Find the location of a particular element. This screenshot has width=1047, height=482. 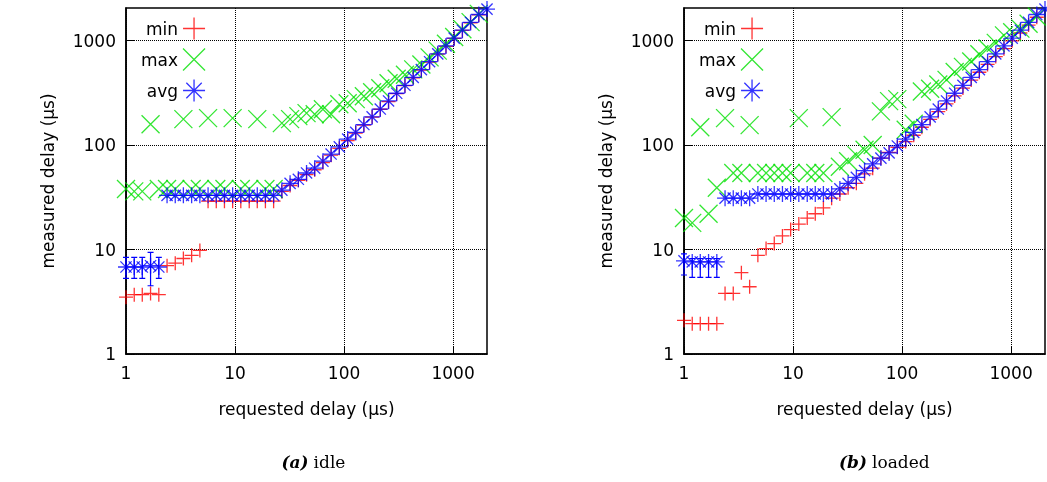

text: (a) idle is located at coordinates (313, 462).